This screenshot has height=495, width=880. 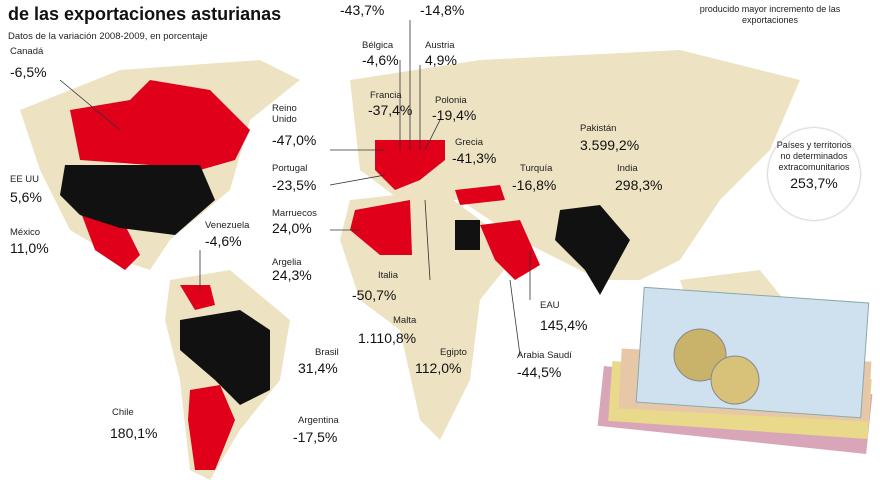 I want to click on country-name: Pakistán, so click(x=598, y=128).